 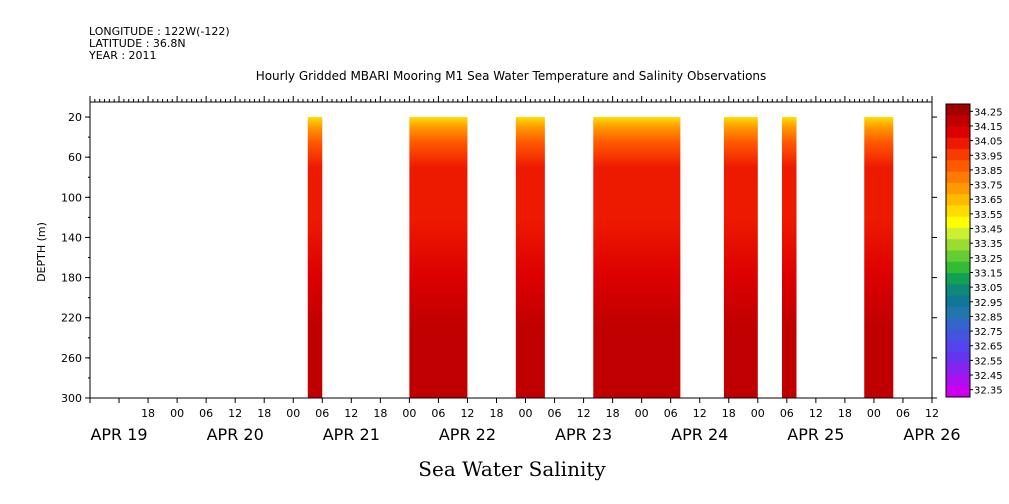 What do you see at coordinates (137, 43) in the screenshot?
I see `latitude-label: LATITUDE : 36.8N` at bounding box center [137, 43].